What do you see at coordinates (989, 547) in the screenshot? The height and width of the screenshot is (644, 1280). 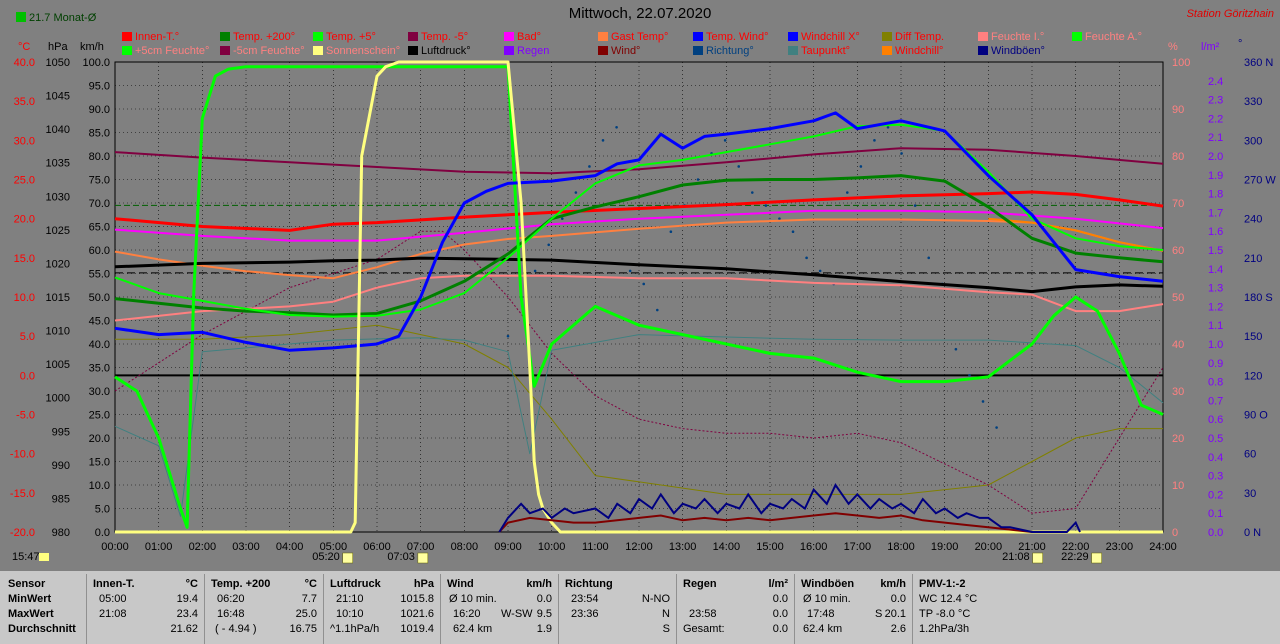 I see `time-tick-label: 20:00` at bounding box center [989, 547].